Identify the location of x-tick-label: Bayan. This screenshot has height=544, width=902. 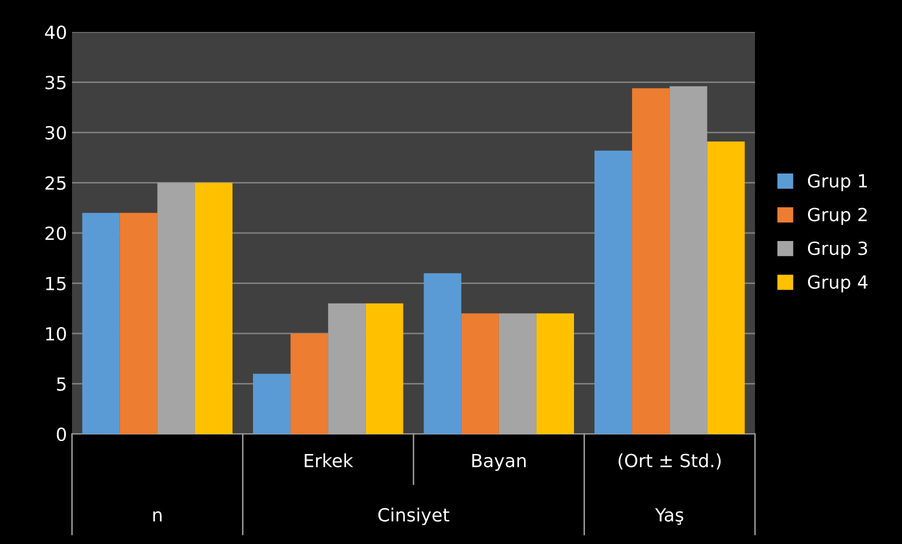
(499, 462).